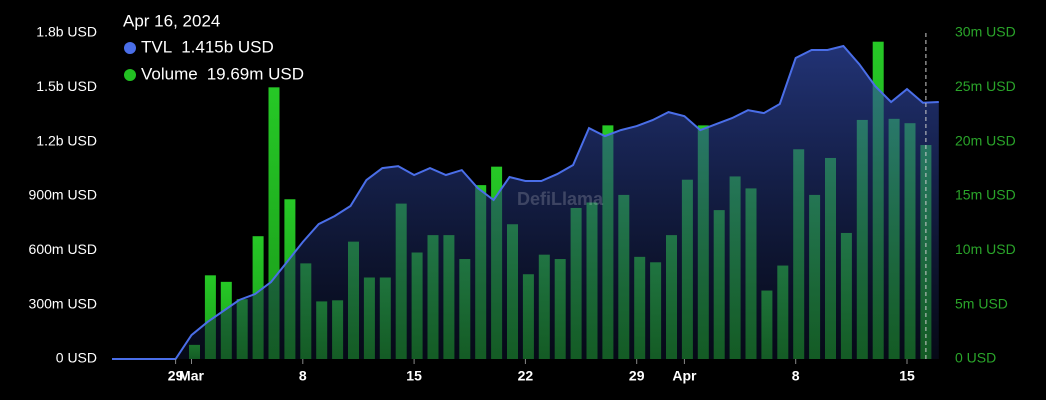 This screenshot has width=1046, height=400. Describe the element at coordinates (156, 46) in the screenshot. I see `legend-name: TVL` at that location.